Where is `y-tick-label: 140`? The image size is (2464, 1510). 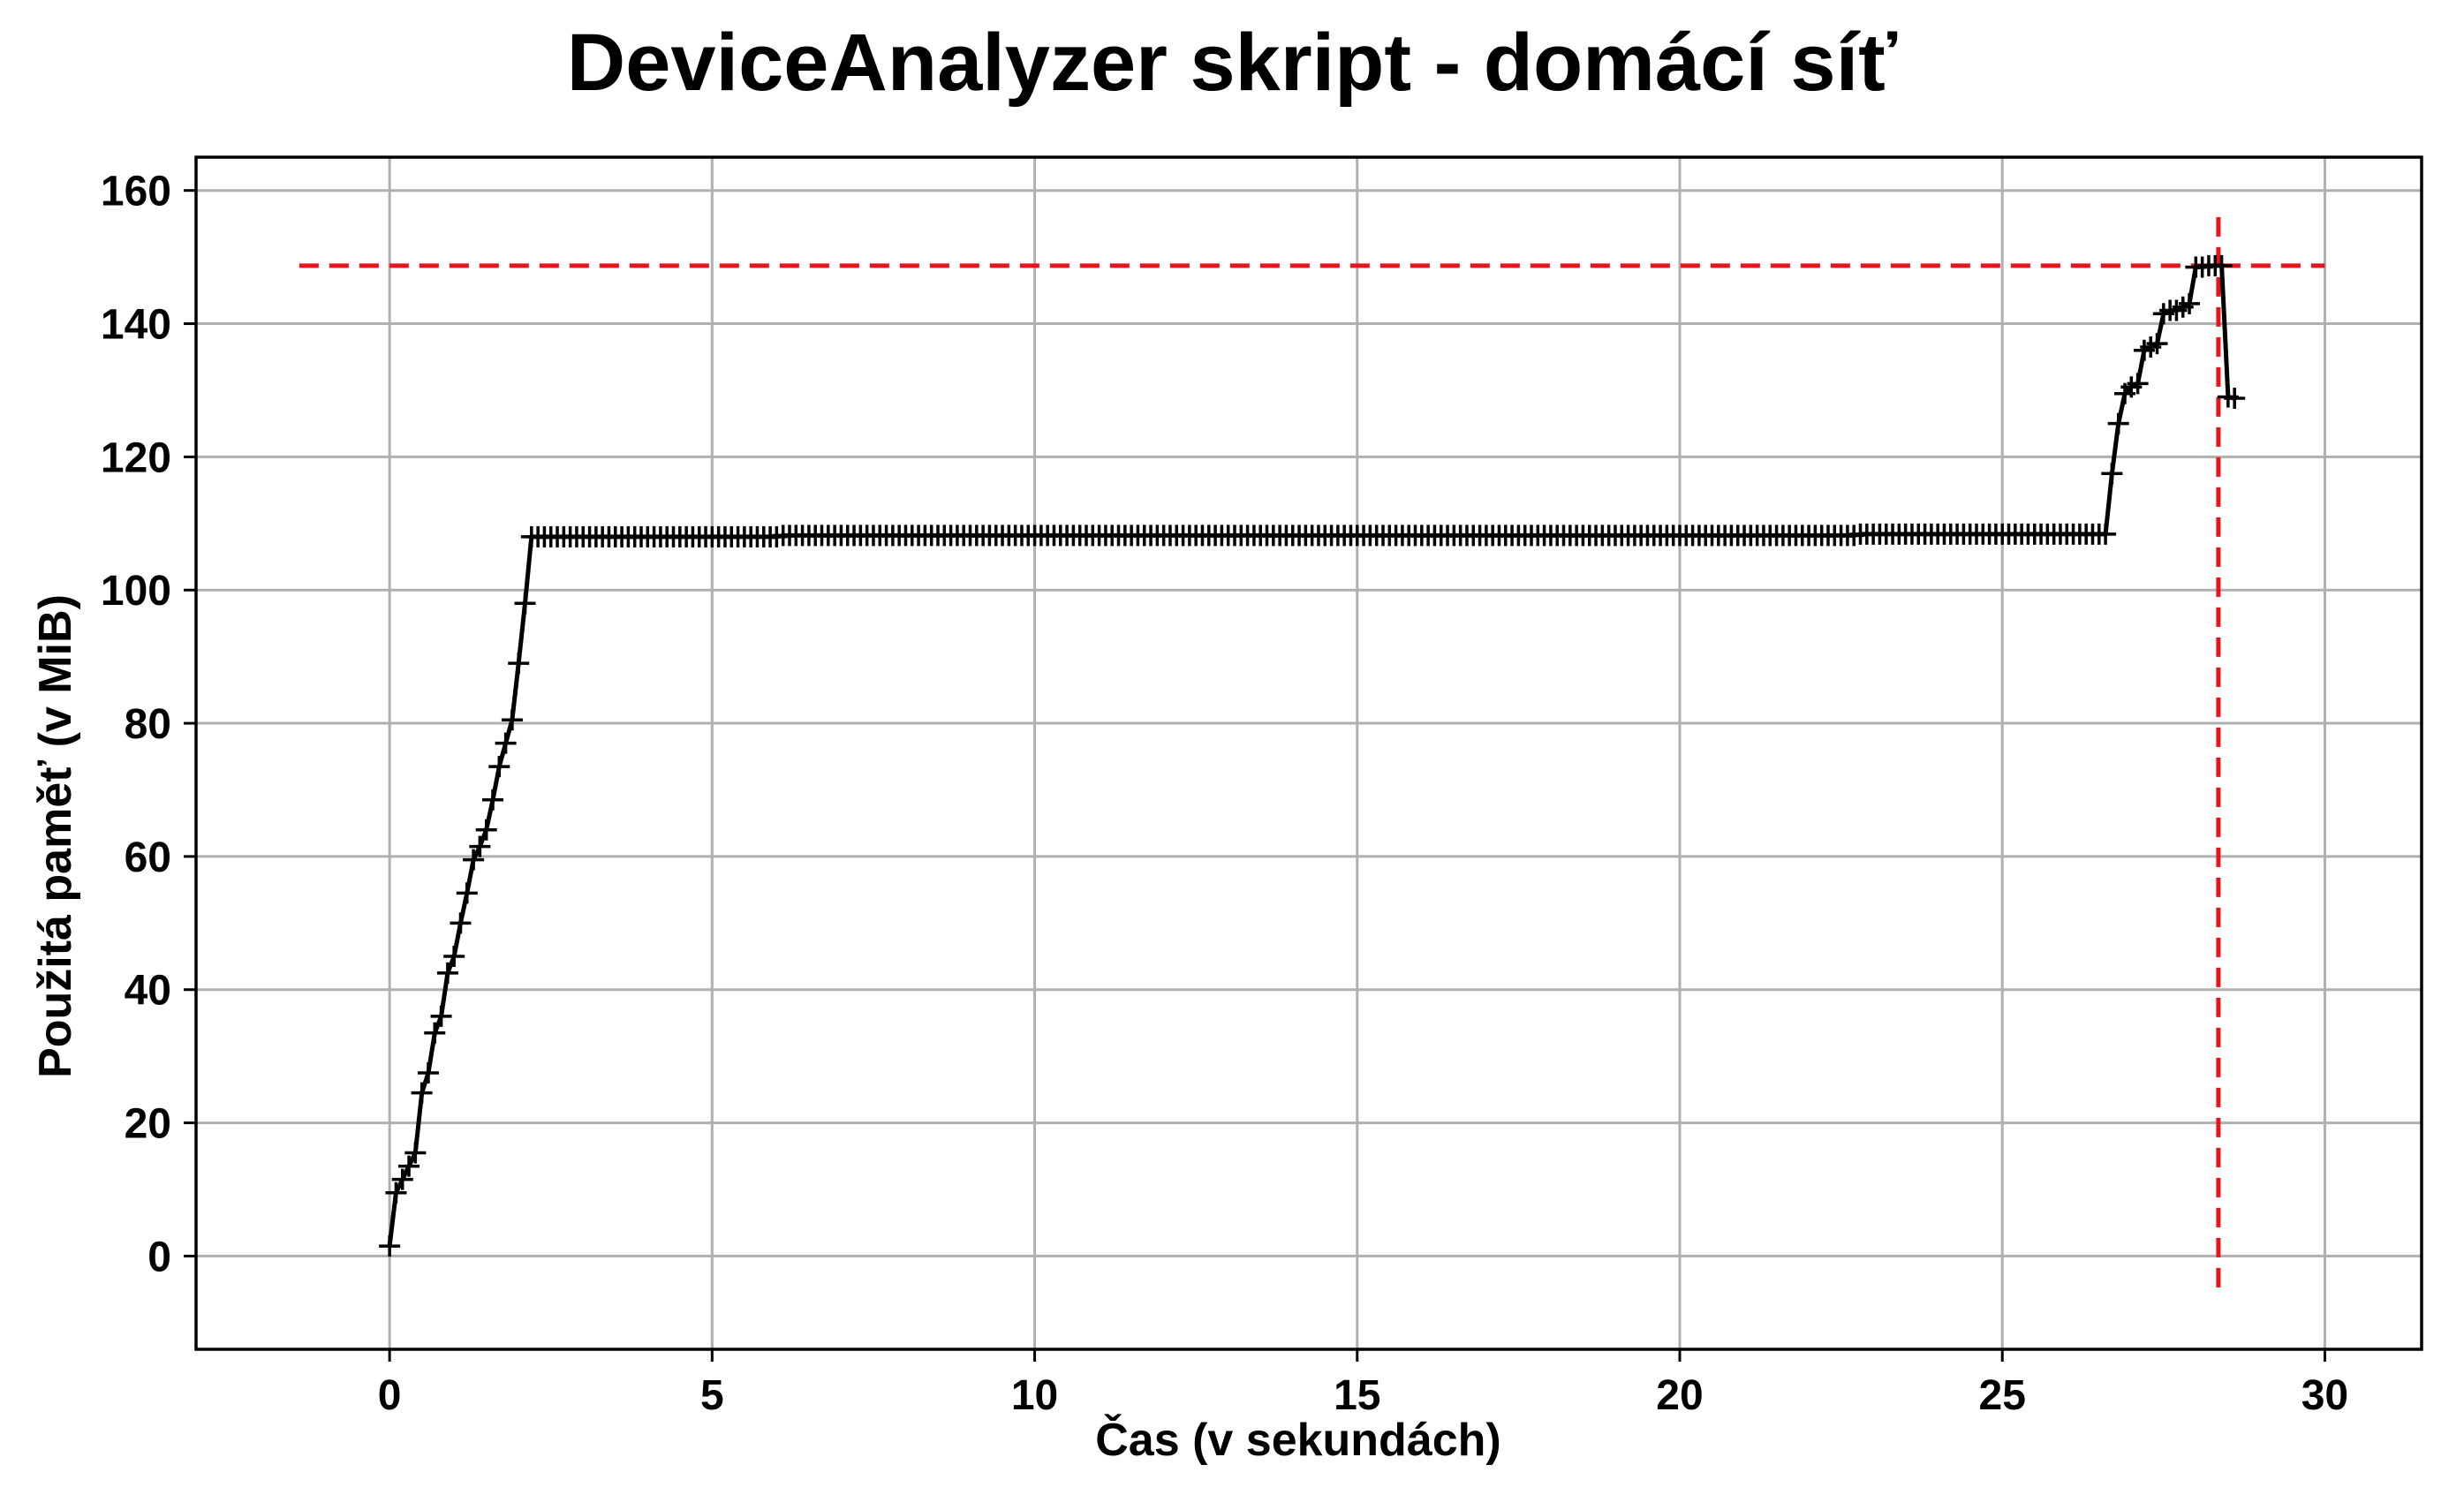 y-tick-label: 140 is located at coordinates (136, 325).